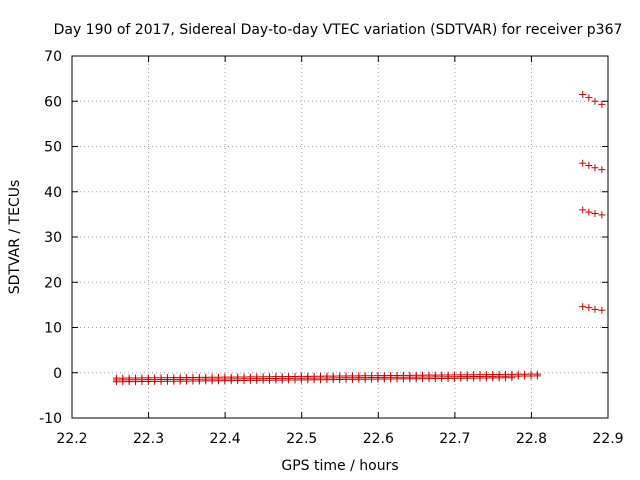  What do you see at coordinates (148, 439) in the screenshot?
I see `x-tick-label: 22.3` at bounding box center [148, 439].